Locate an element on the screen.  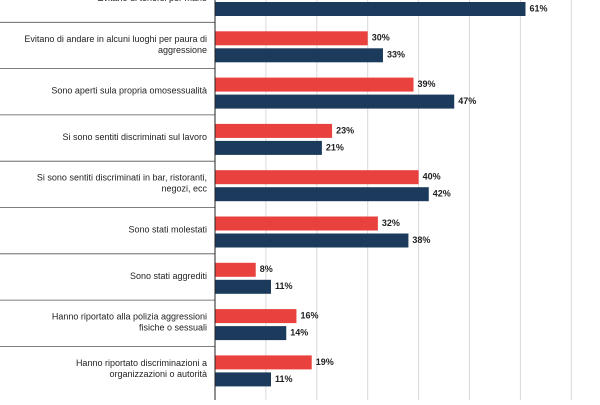
value-label: 47% is located at coordinates (467, 101).